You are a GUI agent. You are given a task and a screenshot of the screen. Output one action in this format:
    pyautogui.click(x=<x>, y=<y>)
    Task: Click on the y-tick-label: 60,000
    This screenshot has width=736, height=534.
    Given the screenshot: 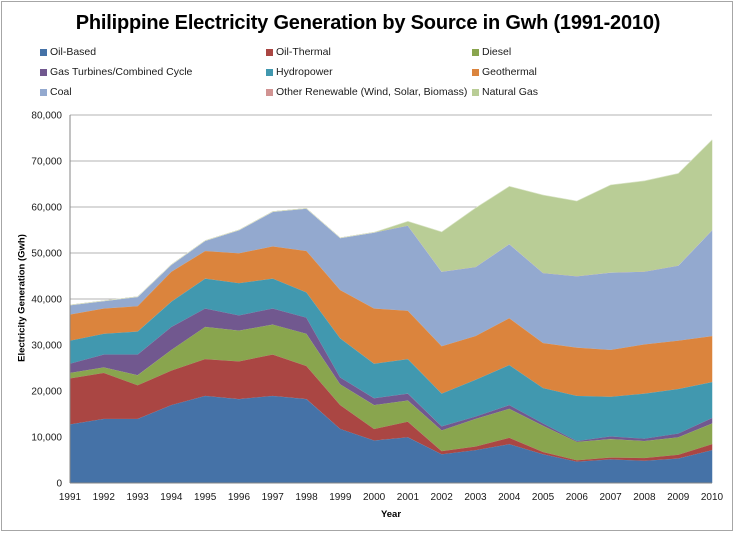 What is the action you would take?
    pyautogui.click(x=46, y=208)
    